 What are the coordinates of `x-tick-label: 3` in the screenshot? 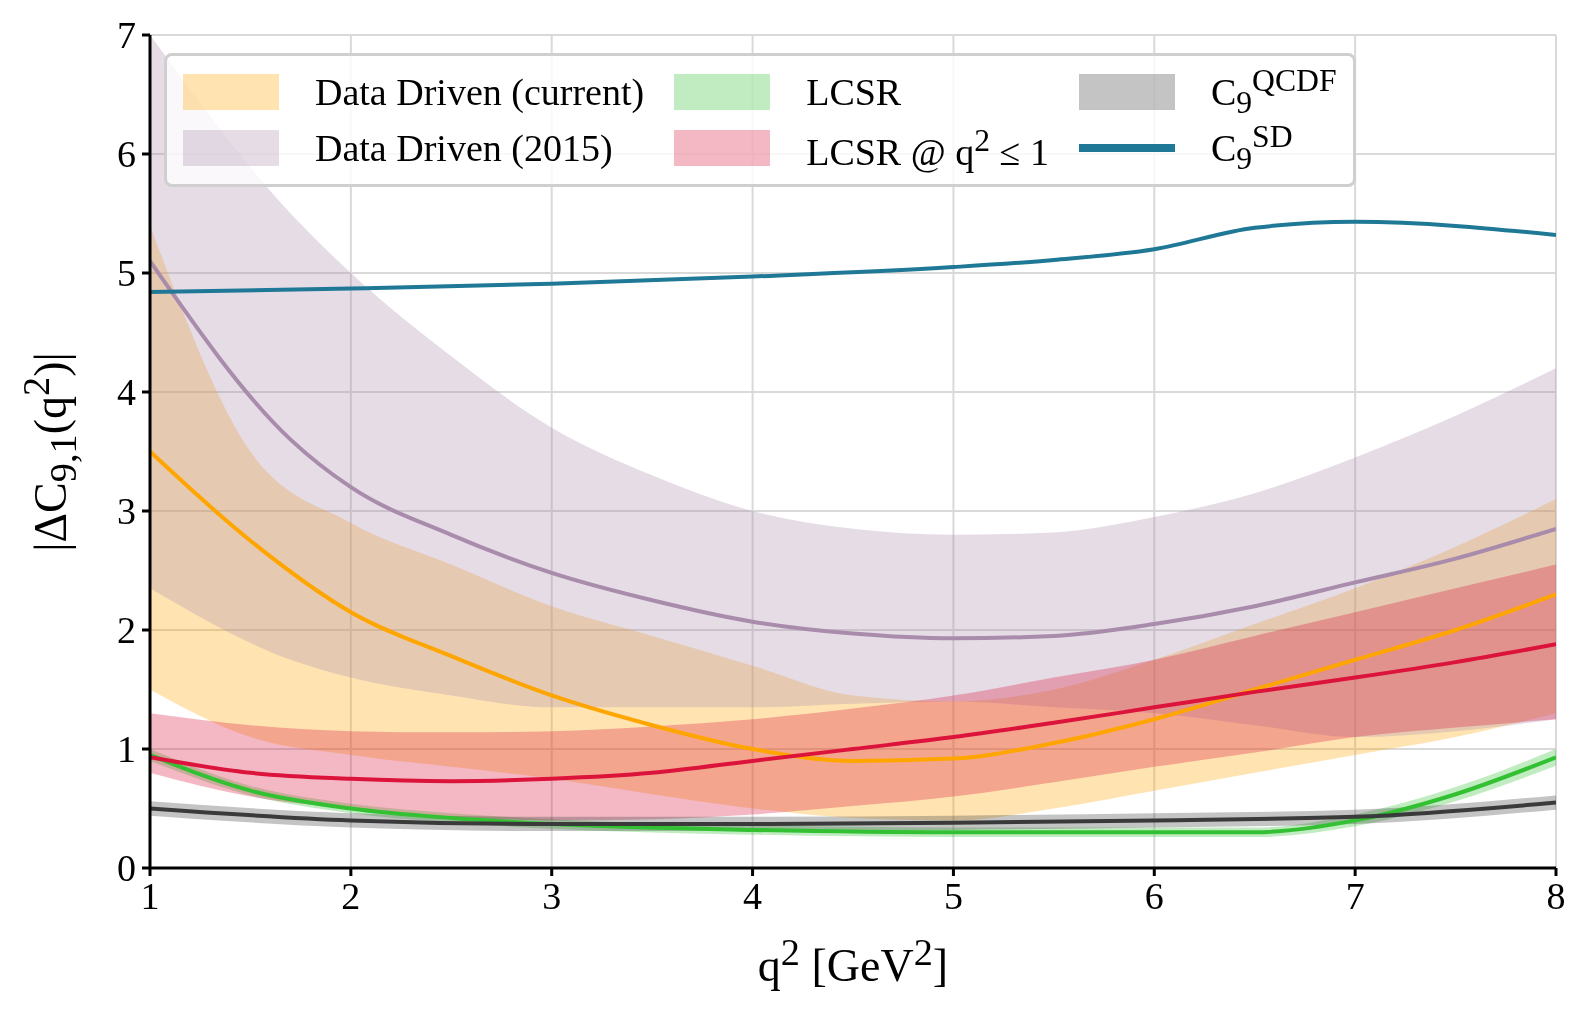 It's located at (552, 895).